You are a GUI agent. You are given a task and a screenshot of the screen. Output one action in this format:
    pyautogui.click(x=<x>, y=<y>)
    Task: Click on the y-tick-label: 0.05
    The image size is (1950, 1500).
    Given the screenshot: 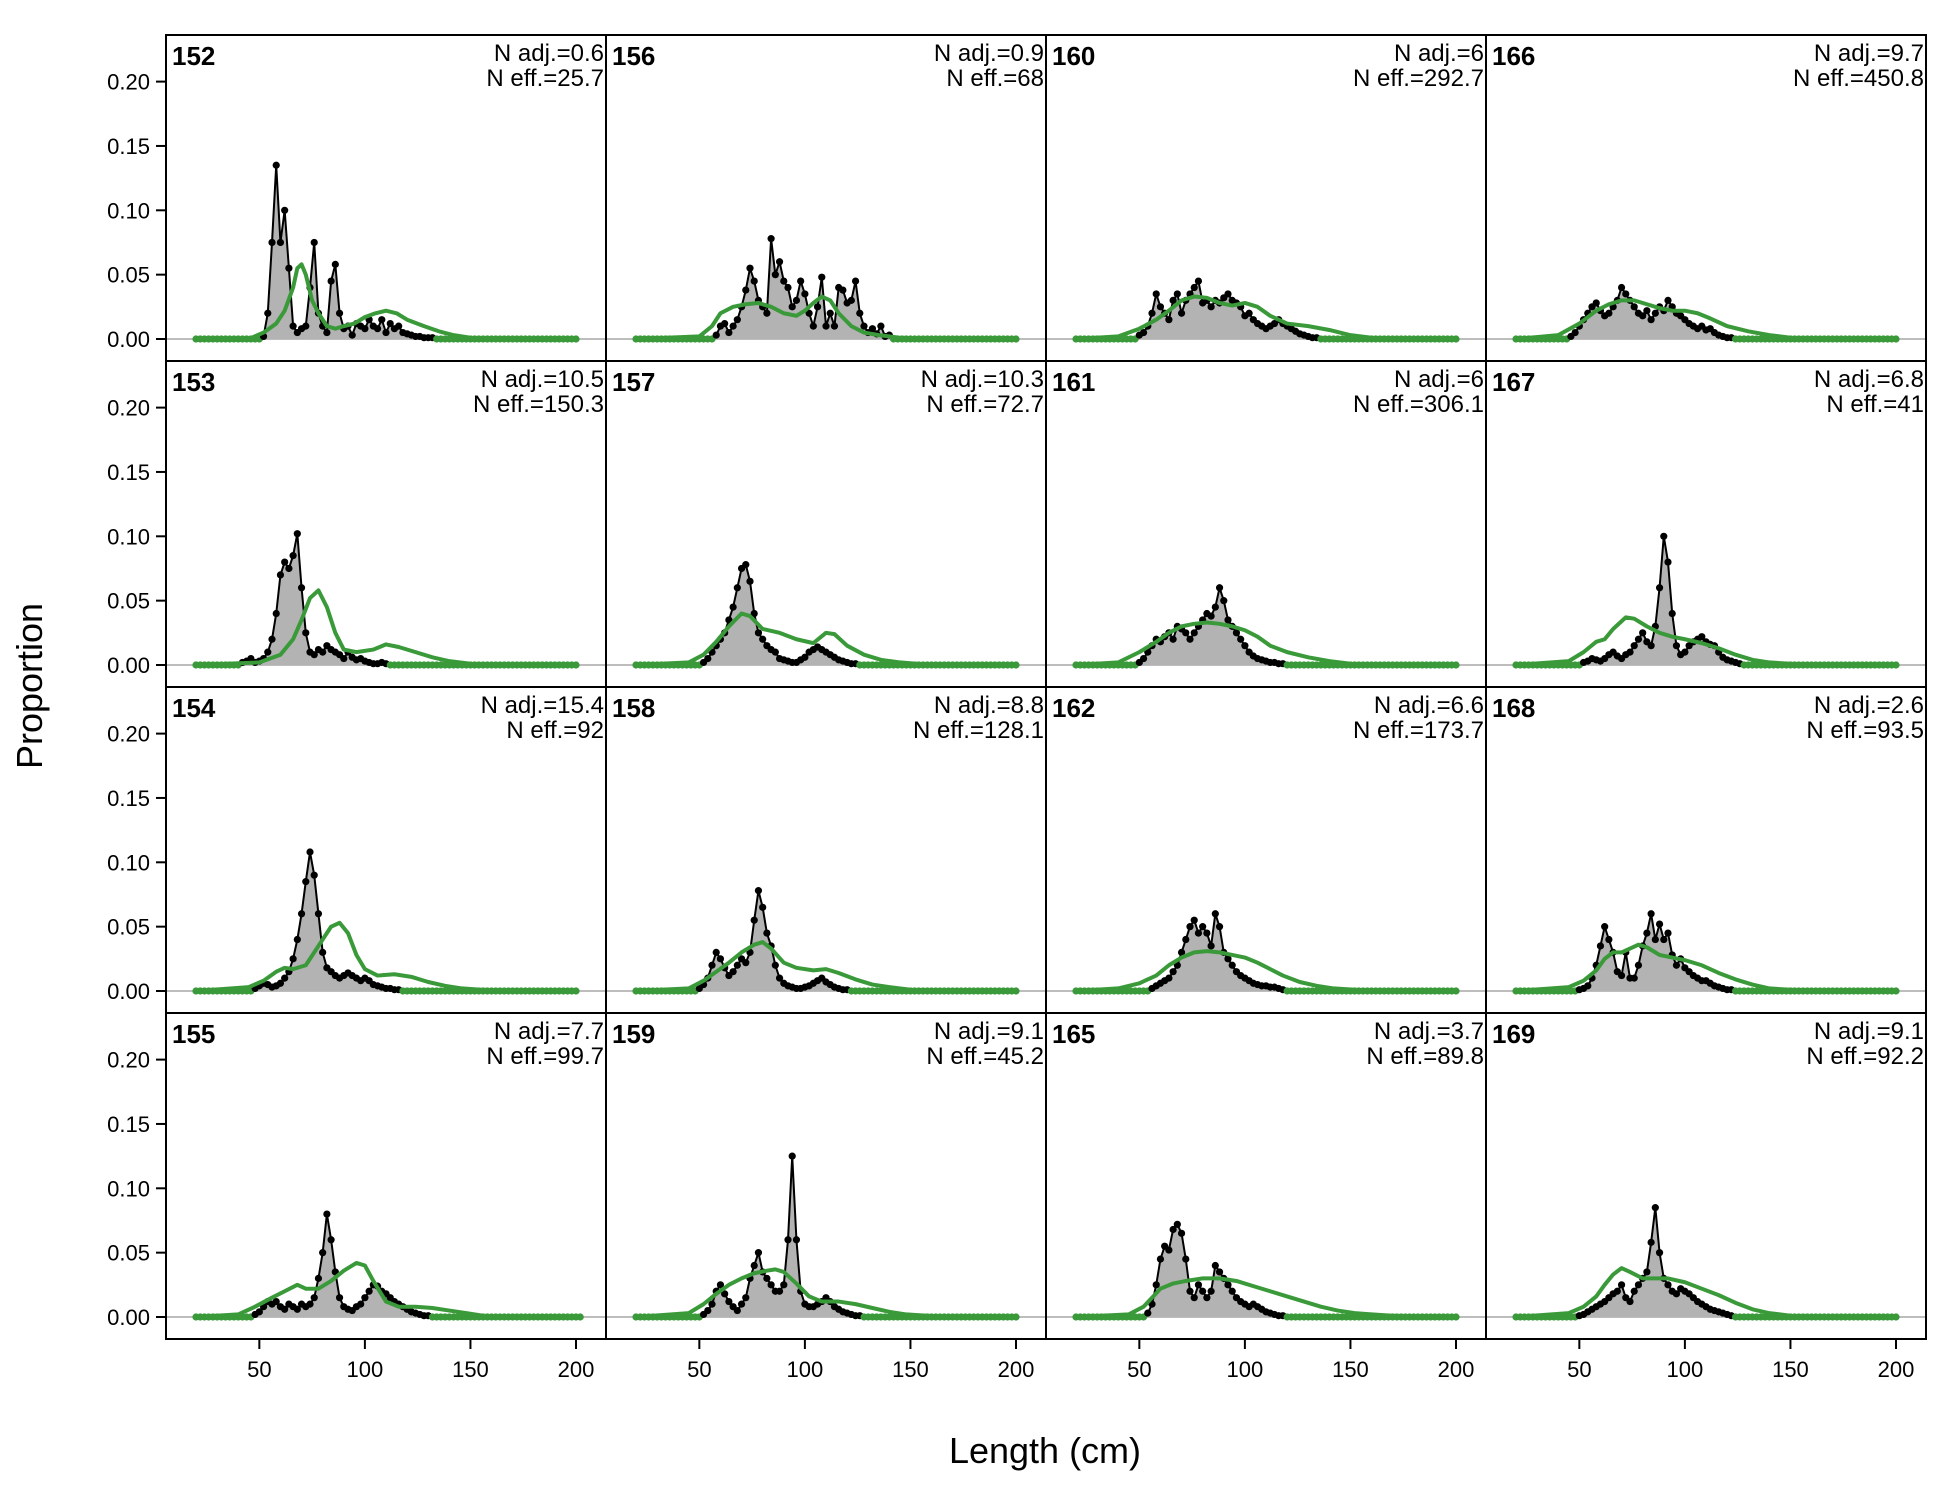 What is the action you would take?
    pyautogui.click(x=128, y=927)
    